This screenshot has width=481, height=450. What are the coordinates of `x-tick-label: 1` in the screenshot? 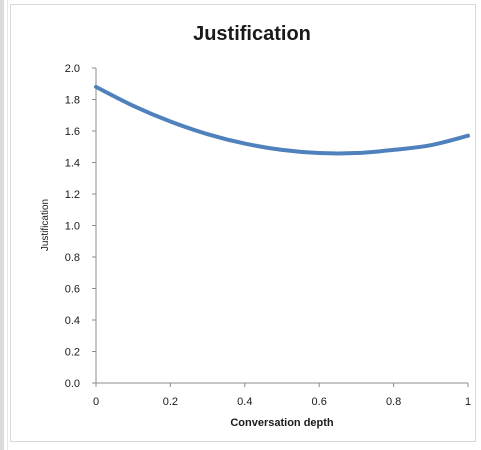 It's located at (468, 402).